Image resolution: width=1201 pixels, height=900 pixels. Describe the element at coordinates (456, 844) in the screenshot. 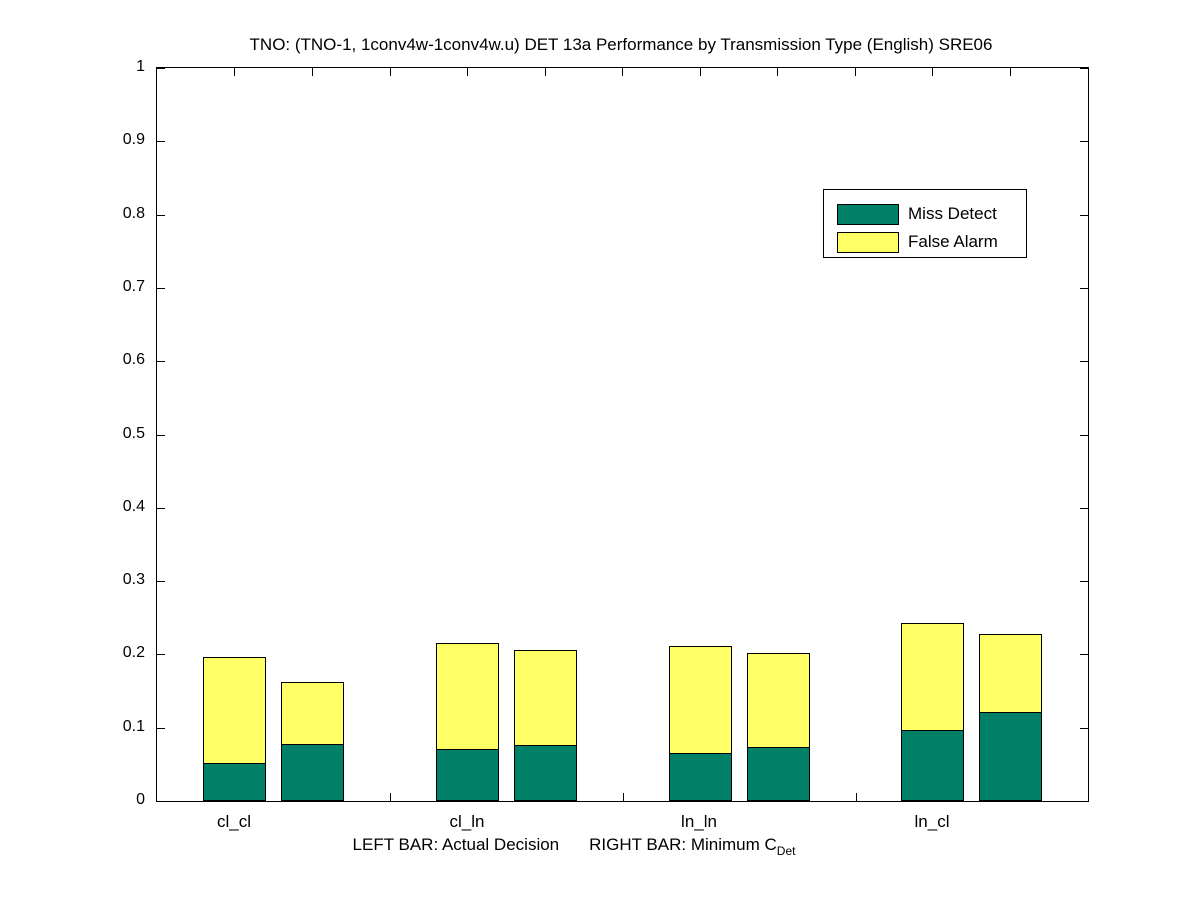

I see `left-bar-caption: LEFT BAR: Actual Decision` at that location.